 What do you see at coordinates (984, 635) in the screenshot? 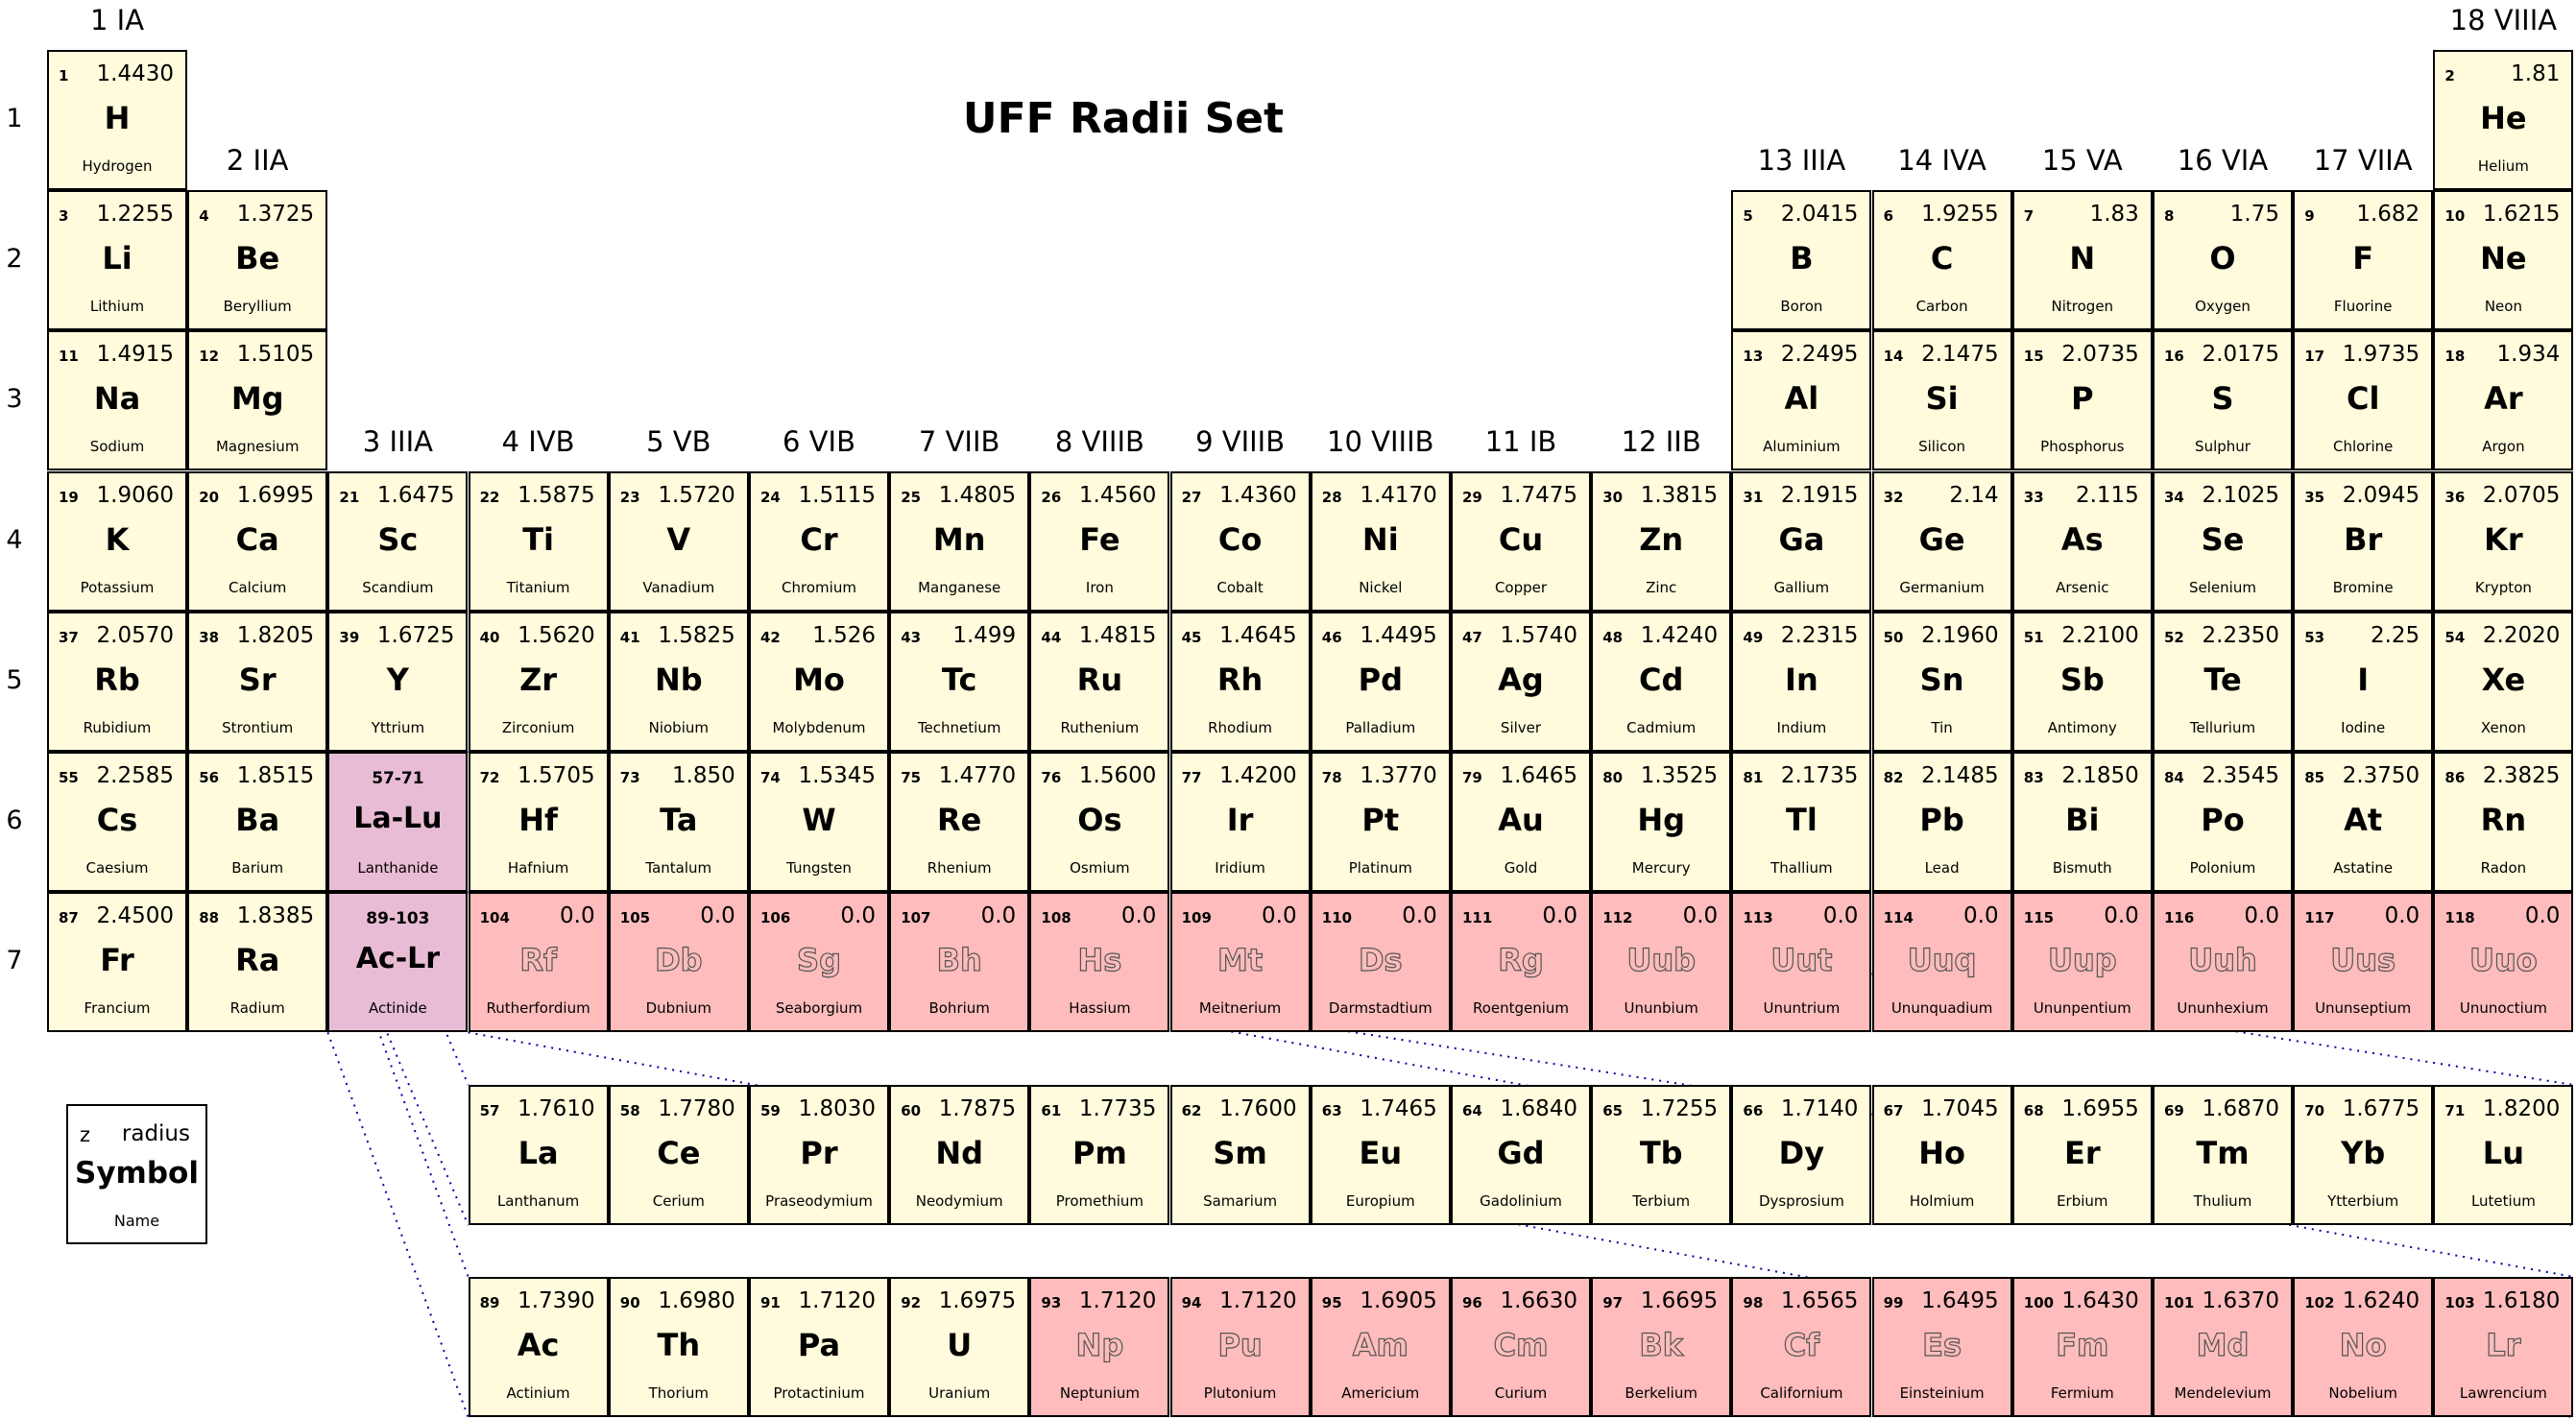
I see `radius-value: 1.499` at bounding box center [984, 635].